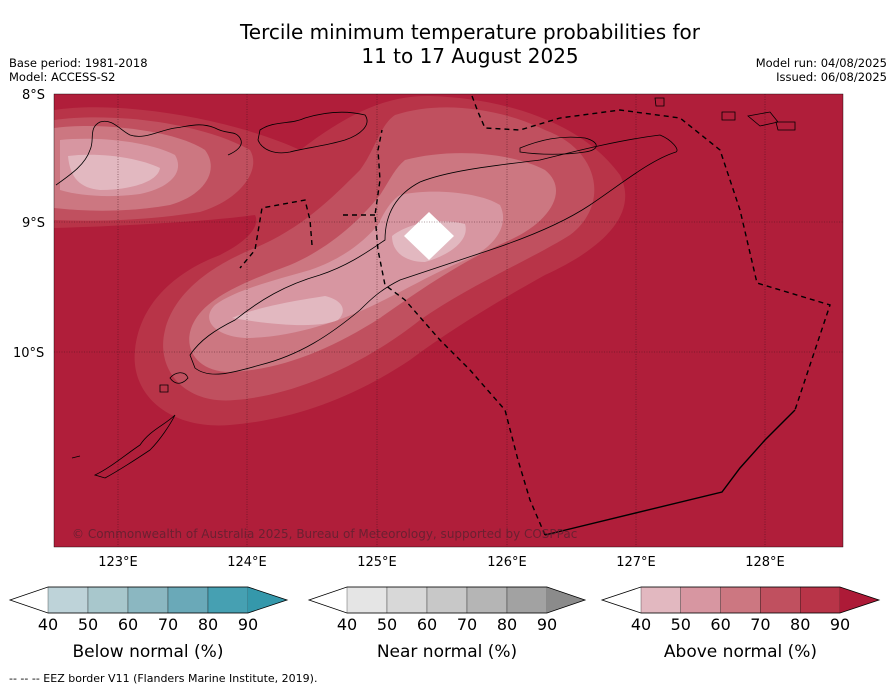 This screenshot has width=896, height=690. I want to click on meta-left: Base period: 1981-2018 Model: ACCESS-S2, so click(78, 70).